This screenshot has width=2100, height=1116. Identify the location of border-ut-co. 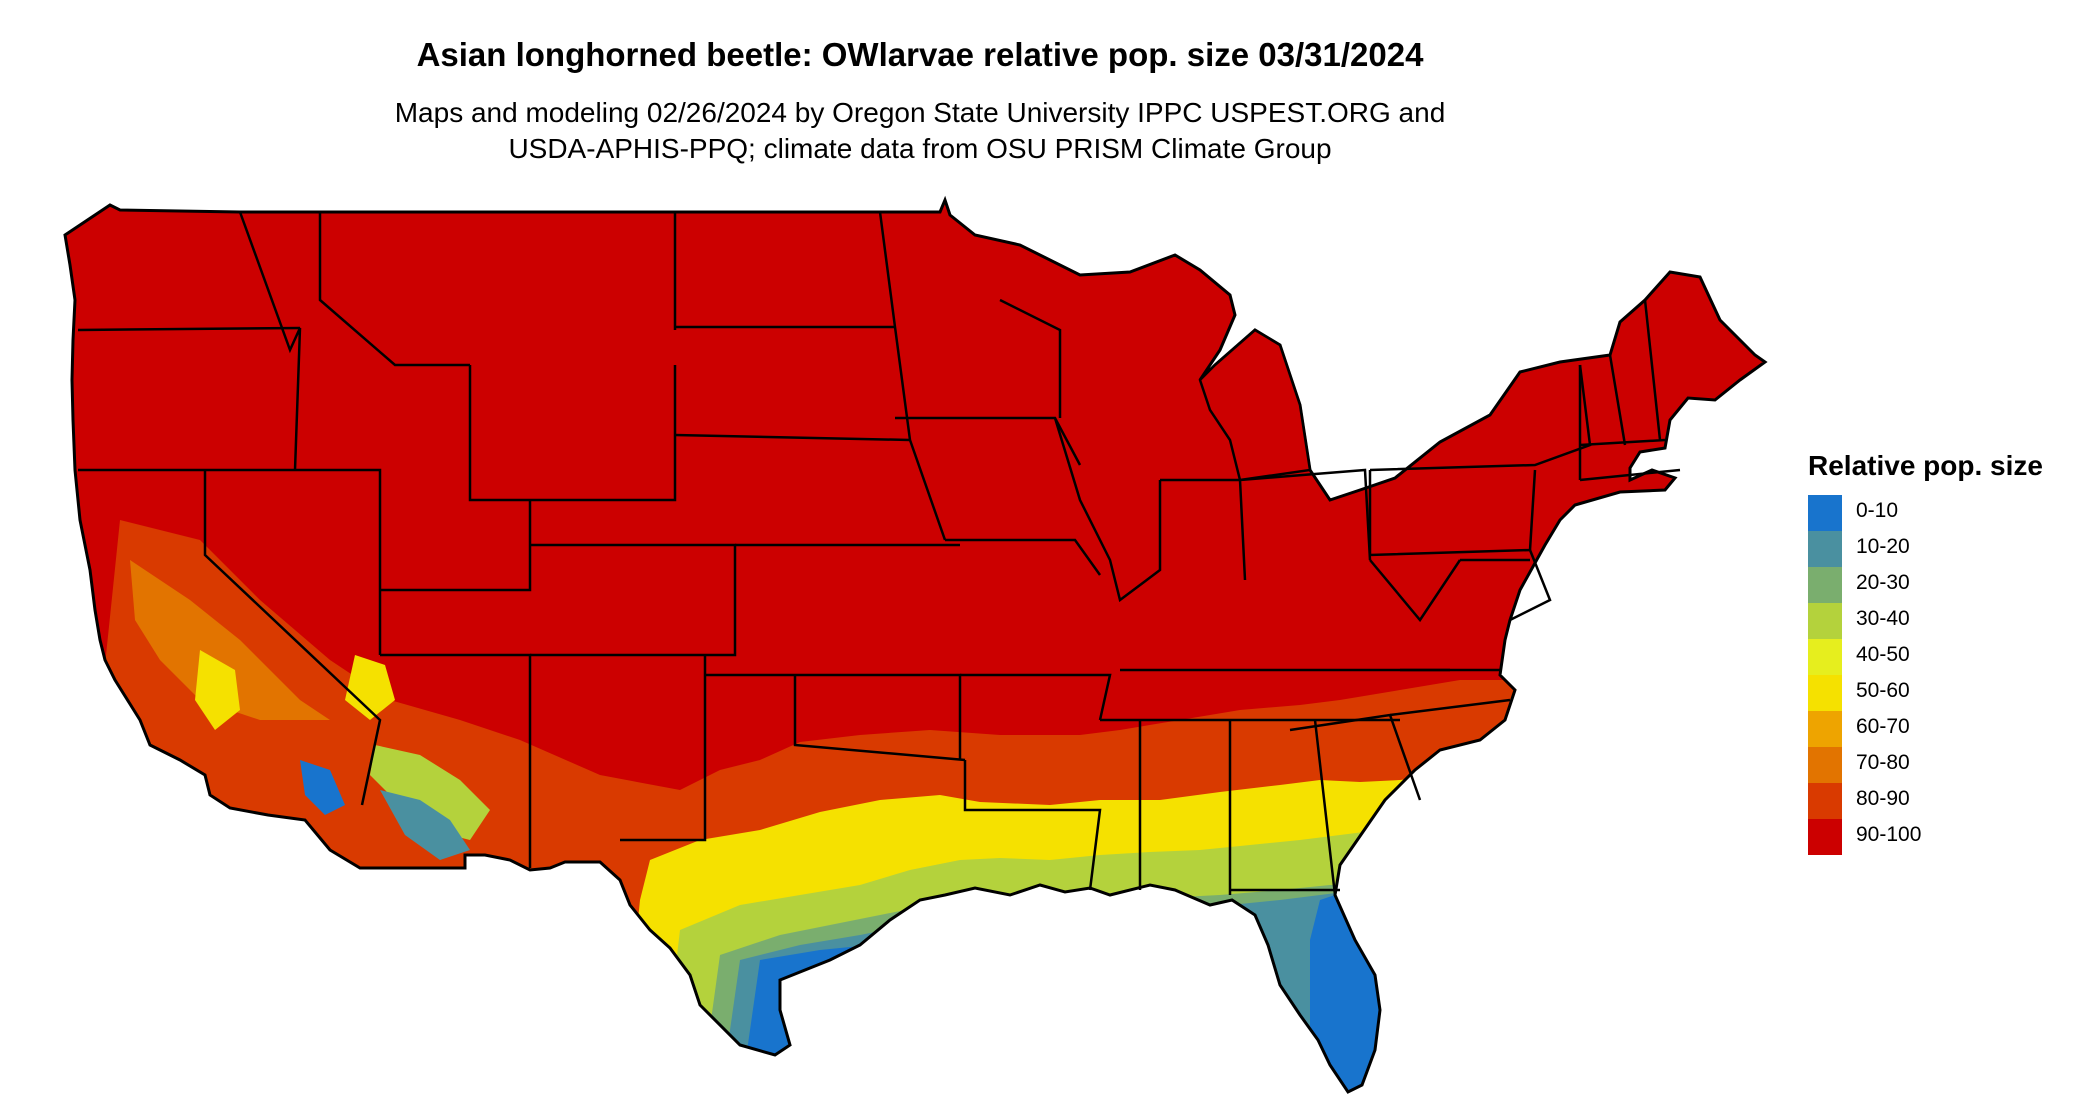
(456, 546).